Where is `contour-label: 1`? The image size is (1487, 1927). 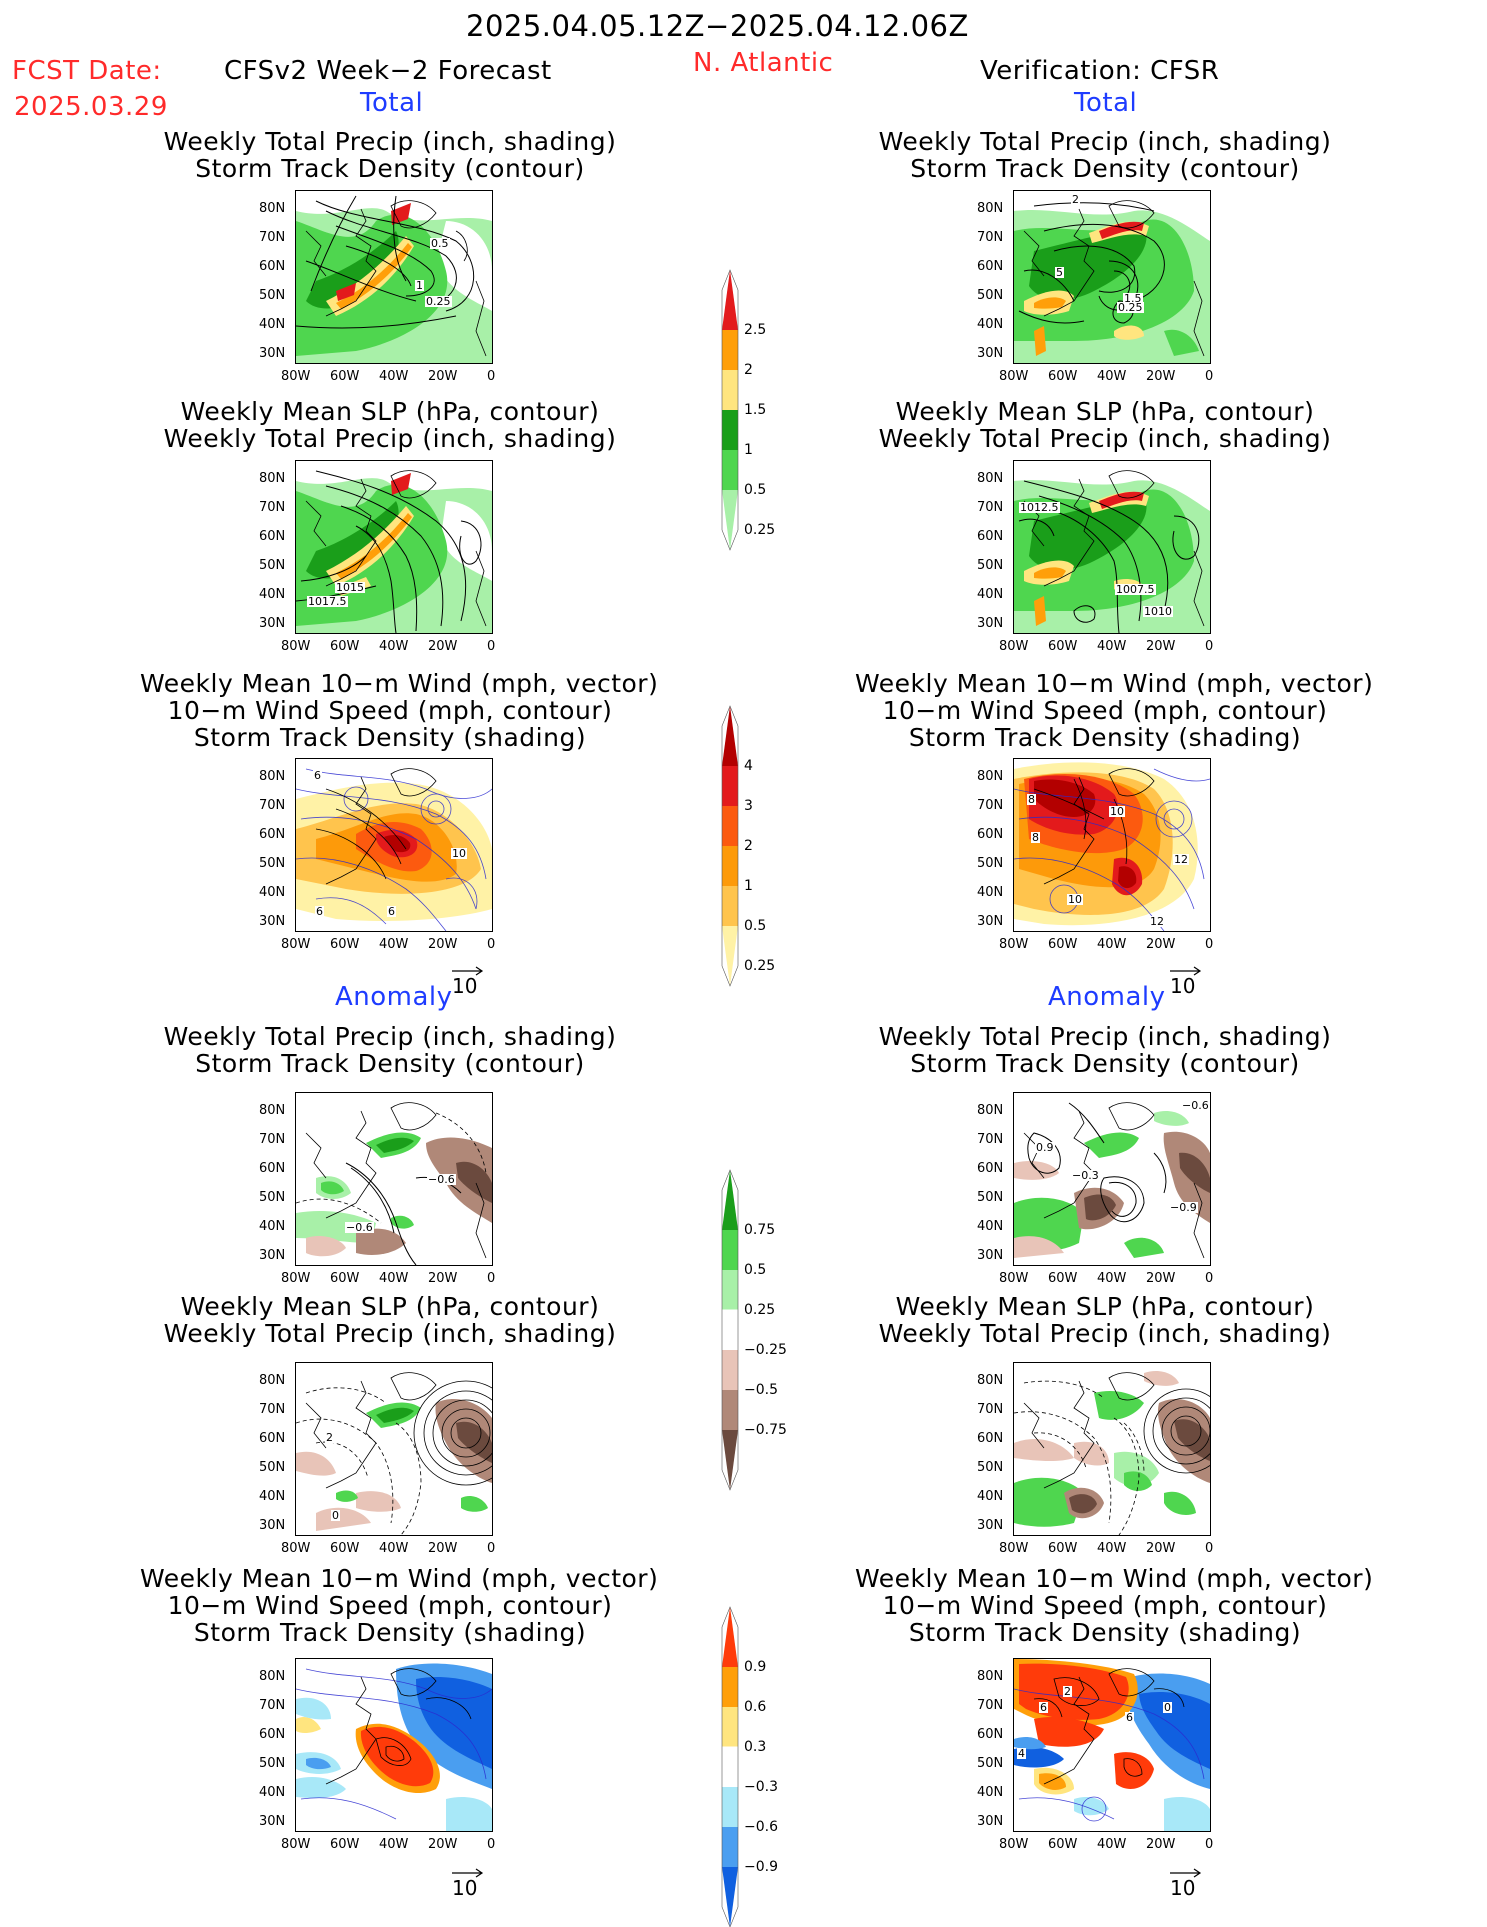
contour-label: 1 is located at coordinates (419, 285).